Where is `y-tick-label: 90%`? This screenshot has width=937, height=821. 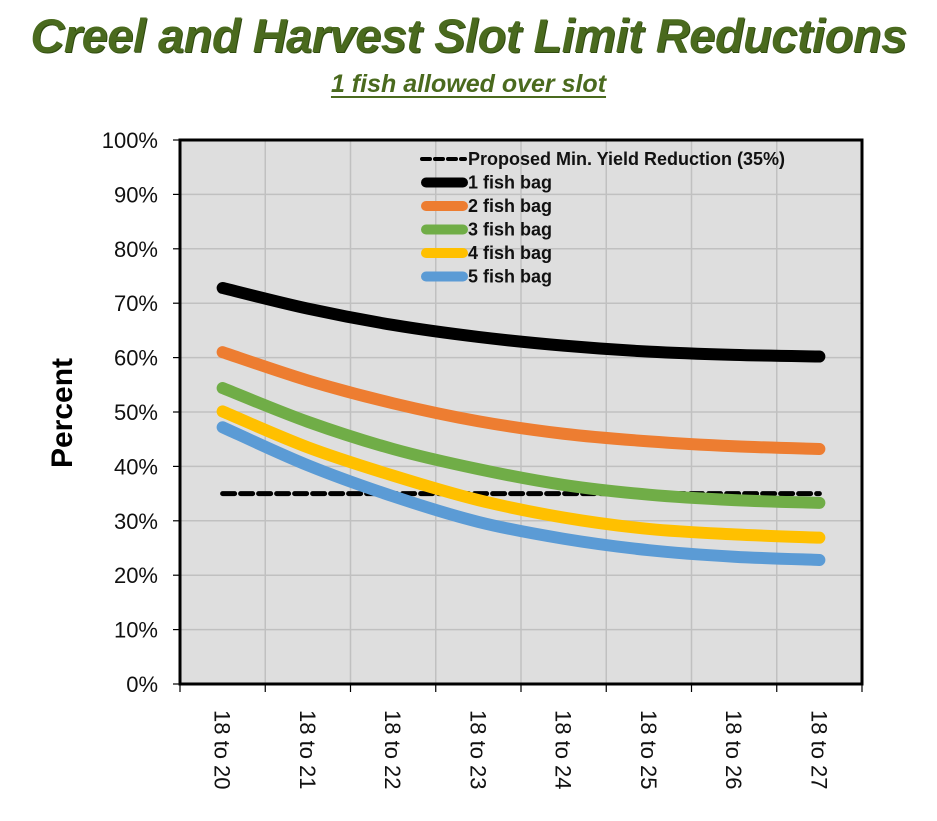 y-tick-label: 90% is located at coordinates (136, 194).